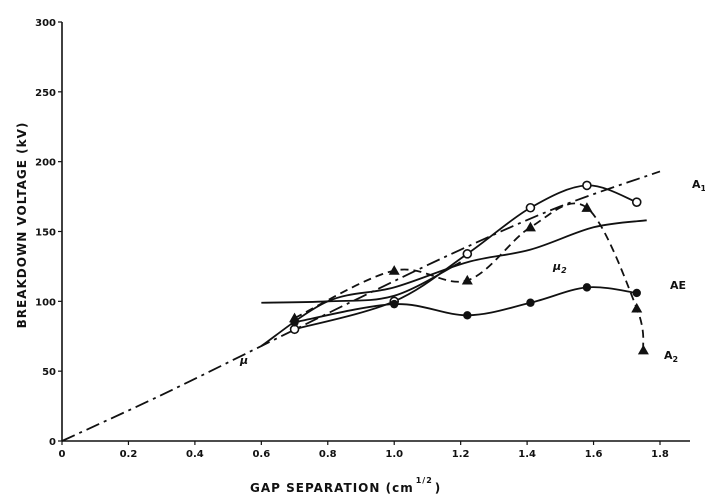  Describe the element at coordinates (660, 454) in the screenshot. I see `x-tick-label: 1.8` at that location.